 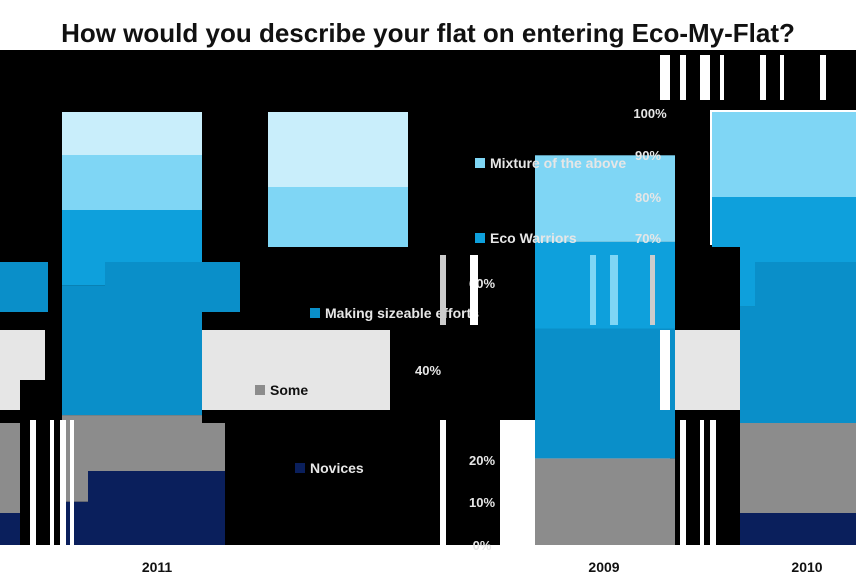 I want to click on y-tick-label-10: 100%, so click(x=650, y=113).